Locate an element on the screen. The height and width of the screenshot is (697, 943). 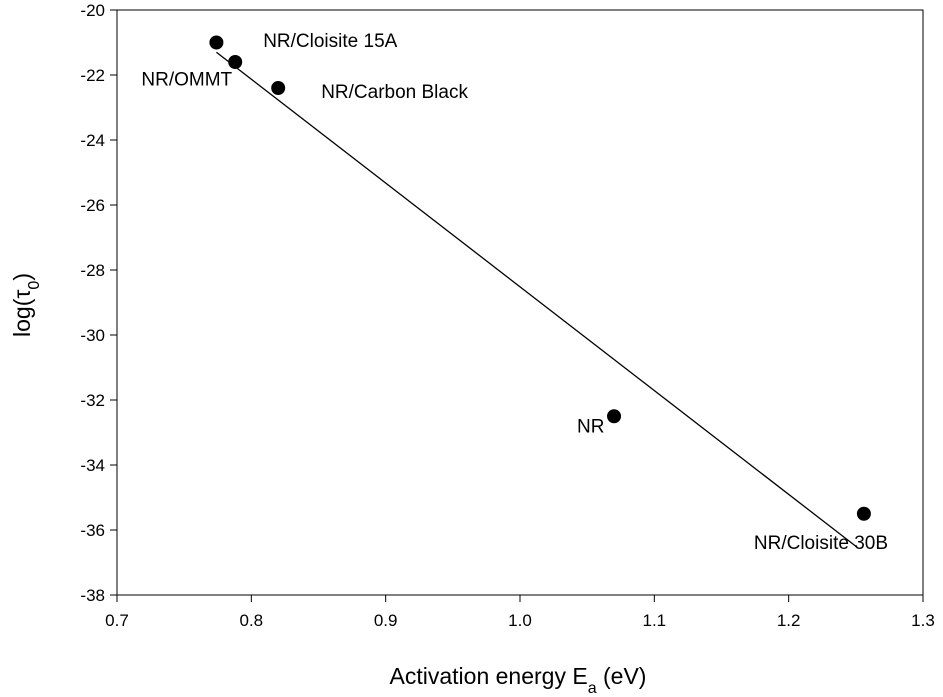
x-axis-title-suffix: (eV) is located at coordinates (622, 676).